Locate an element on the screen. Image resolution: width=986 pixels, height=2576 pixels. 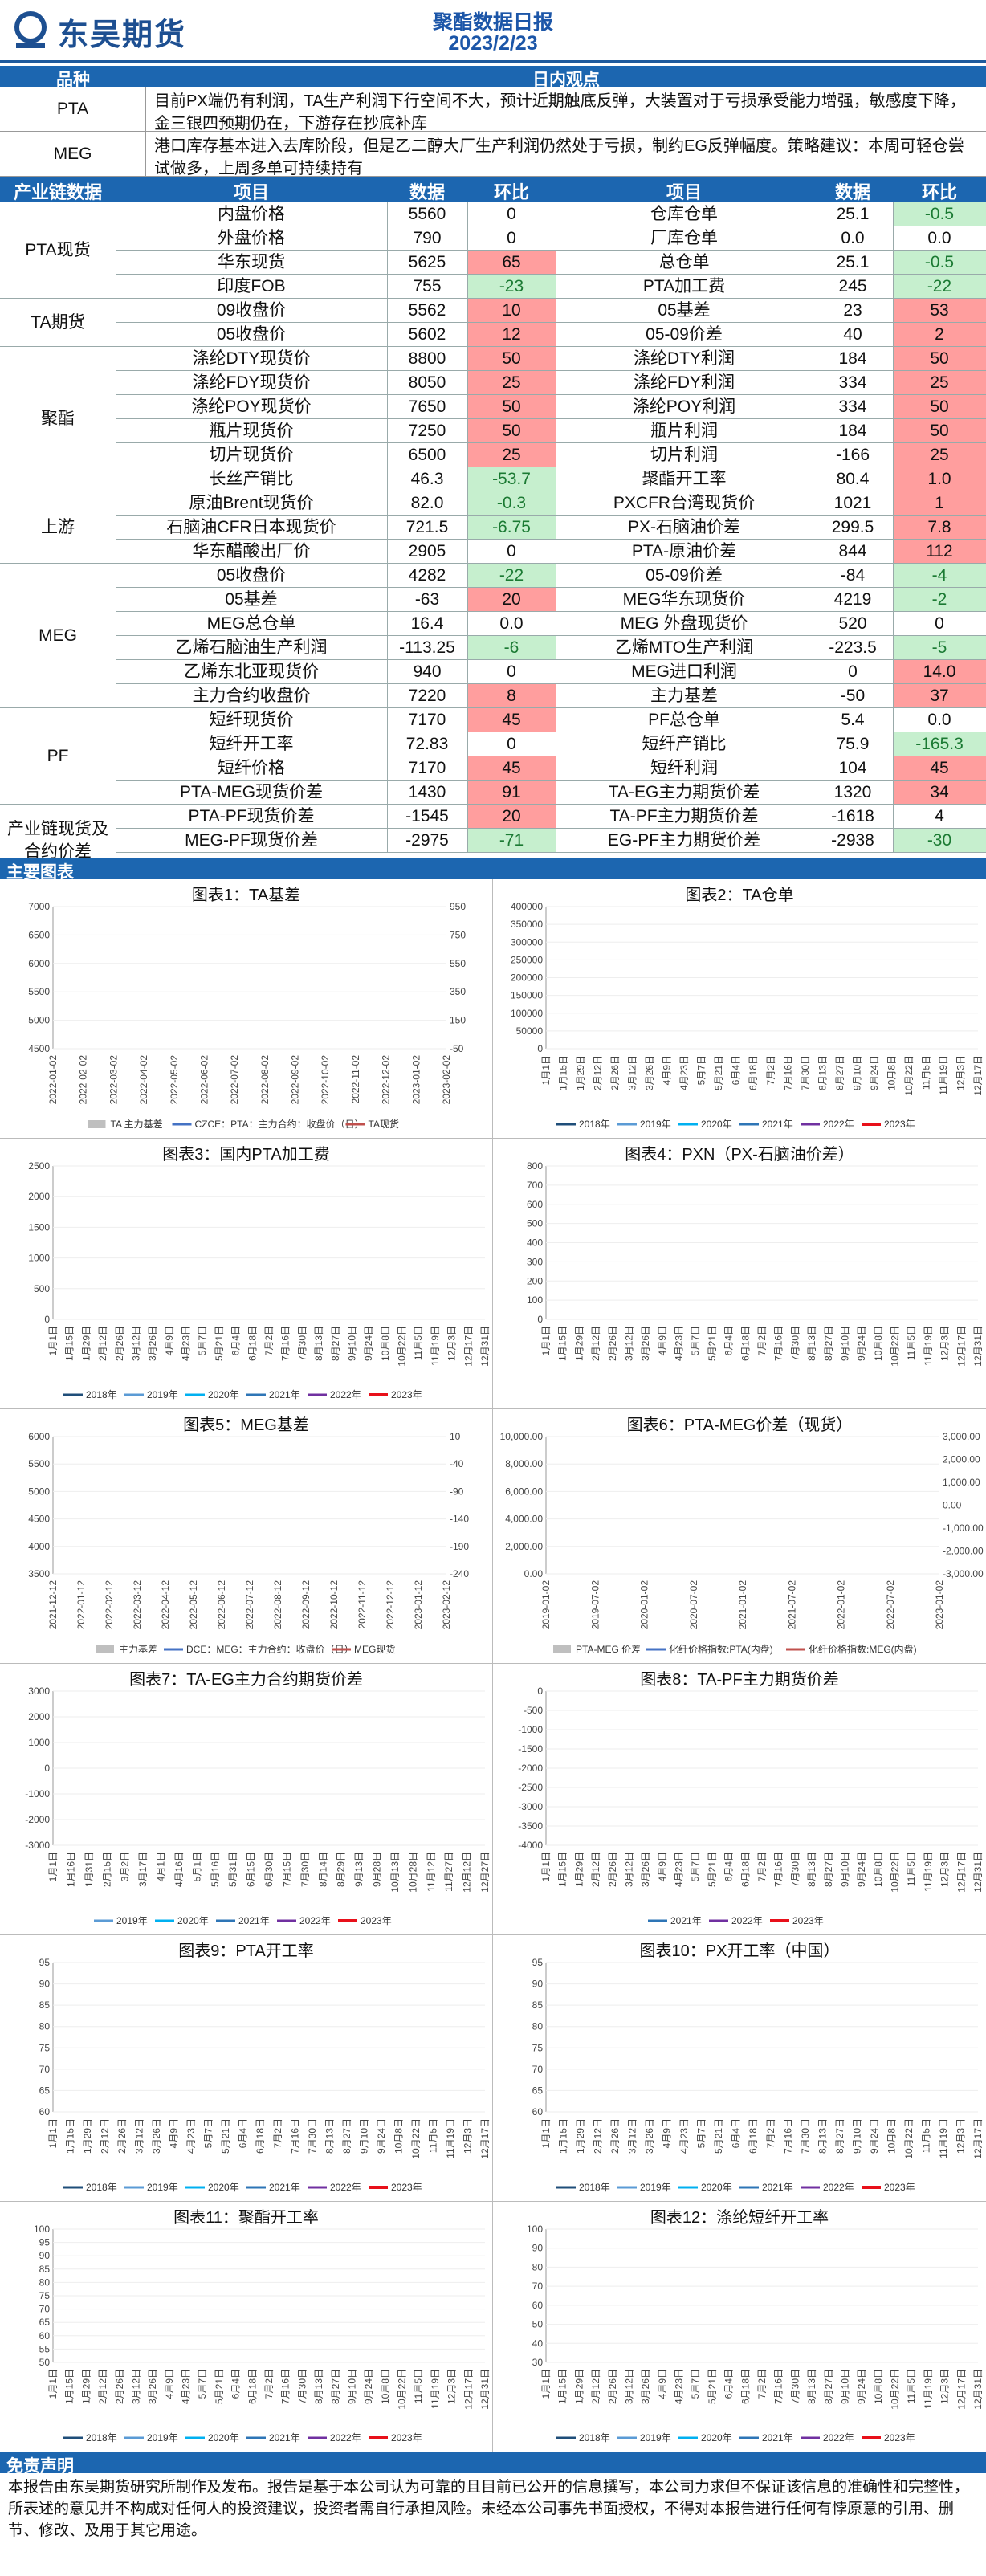
x-tick-label: 5月21日 is located at coordinates (718, 2136).